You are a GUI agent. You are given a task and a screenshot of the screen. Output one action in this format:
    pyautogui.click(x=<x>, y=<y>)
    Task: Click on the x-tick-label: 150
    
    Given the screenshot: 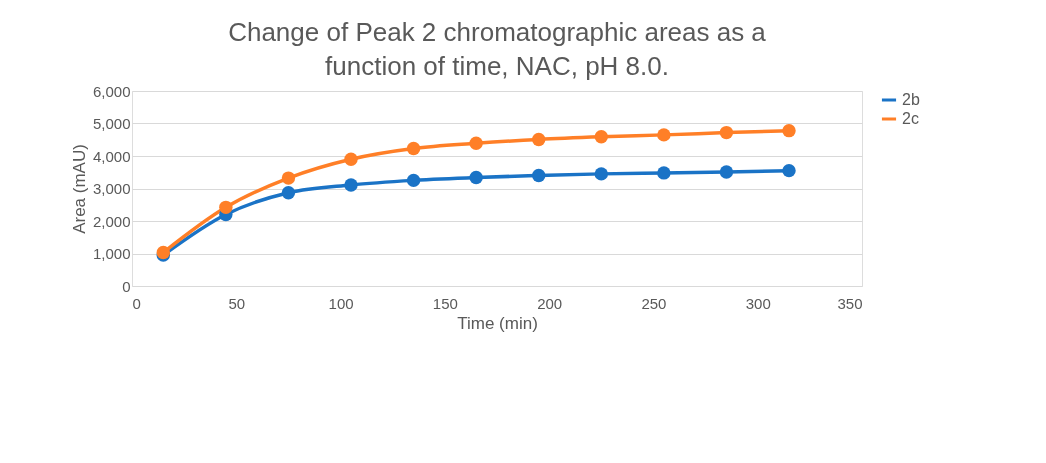 What is the action you would take?
    pyautogui.click(x=445, y=303)
    